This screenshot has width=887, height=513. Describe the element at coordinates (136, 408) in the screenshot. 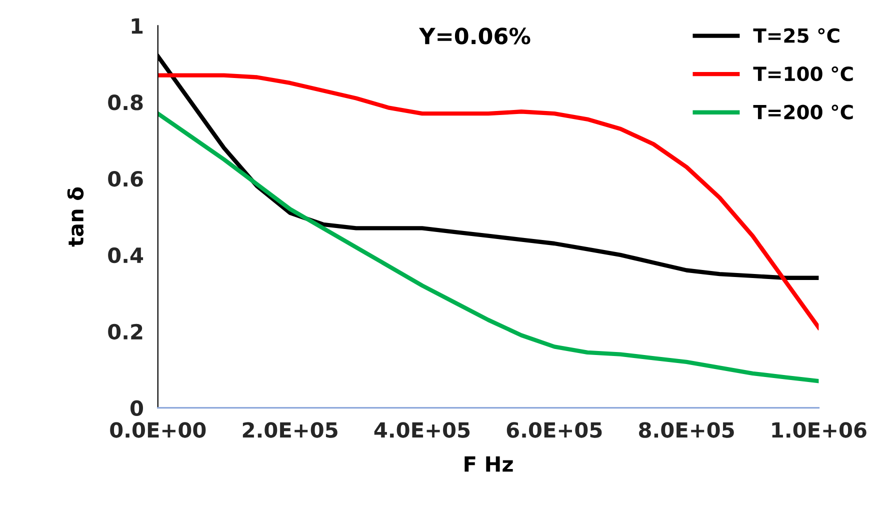

I see `y-tick-label: 0` at that location.